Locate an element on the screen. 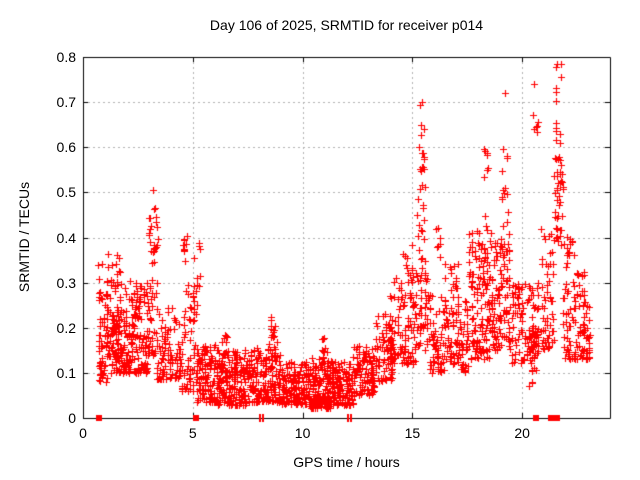 Image resolution: width=640 pixels, height=480 pixels. y-tick-label: 0.1 is located at coordinates (66, 372).